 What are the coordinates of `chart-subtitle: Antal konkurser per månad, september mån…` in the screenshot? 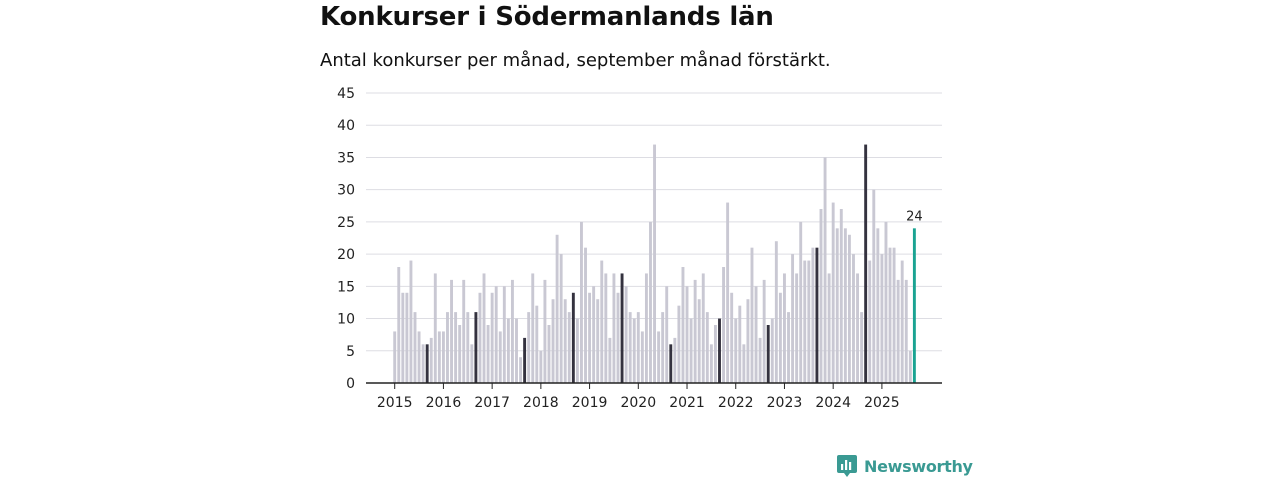 It's located at (575, 60).